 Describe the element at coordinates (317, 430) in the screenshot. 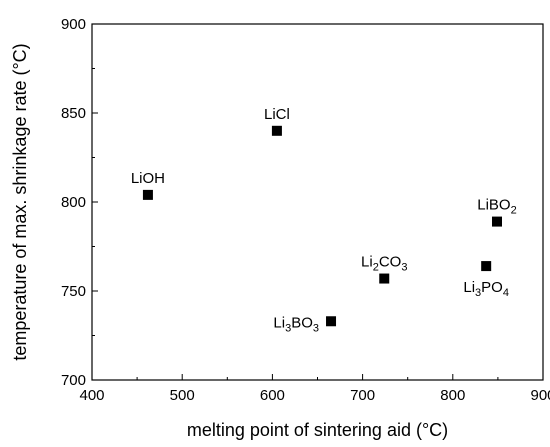

I see `x-axis-title: melting point of sintering aid (°C)` at that location.